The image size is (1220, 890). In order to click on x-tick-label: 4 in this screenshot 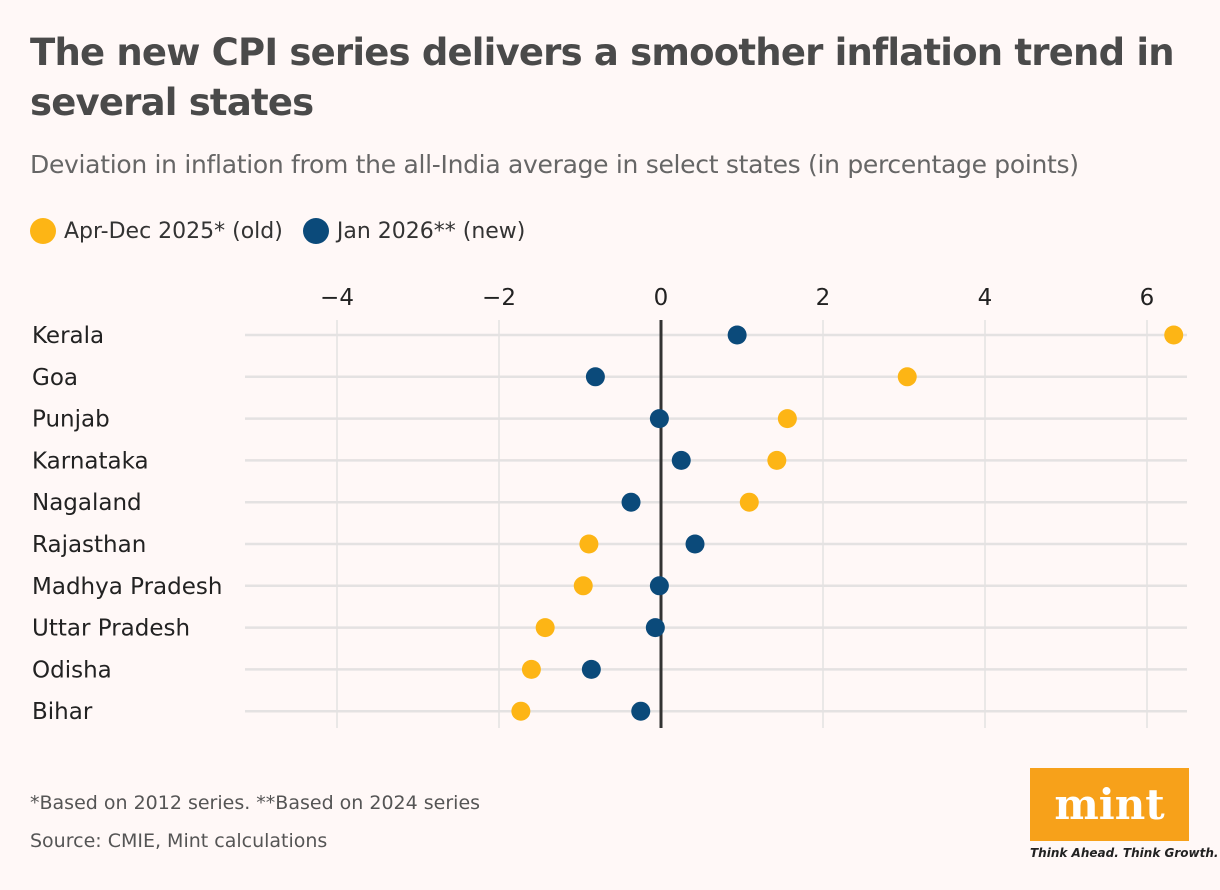, I will do `click(985, 298)`.